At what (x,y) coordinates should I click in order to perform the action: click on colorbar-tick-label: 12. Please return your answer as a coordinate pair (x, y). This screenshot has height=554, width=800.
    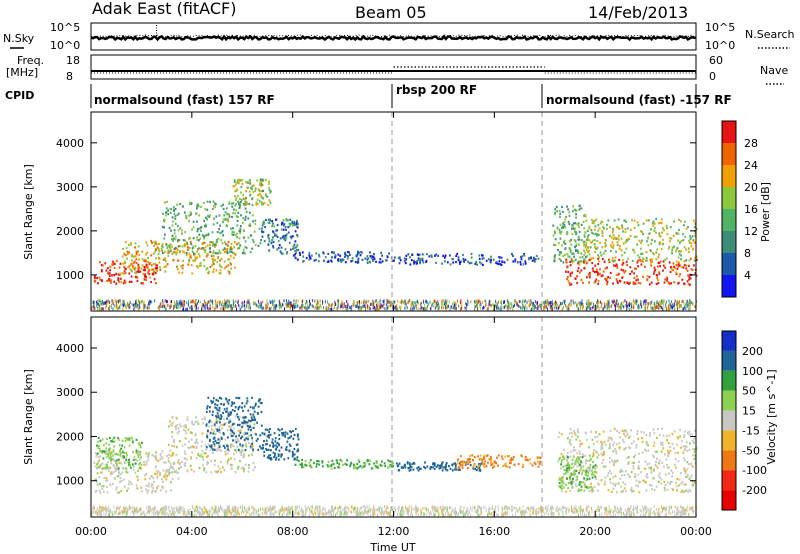
    Looking at the image, I should click on (751, 231).